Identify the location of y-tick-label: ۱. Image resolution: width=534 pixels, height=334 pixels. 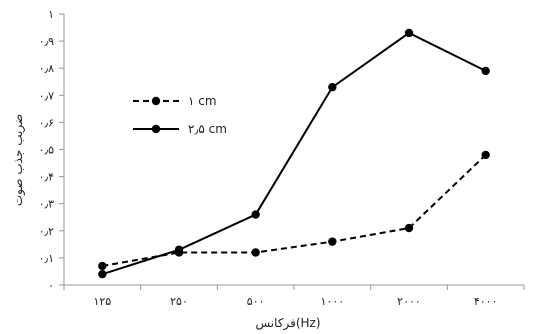
(51, 14).